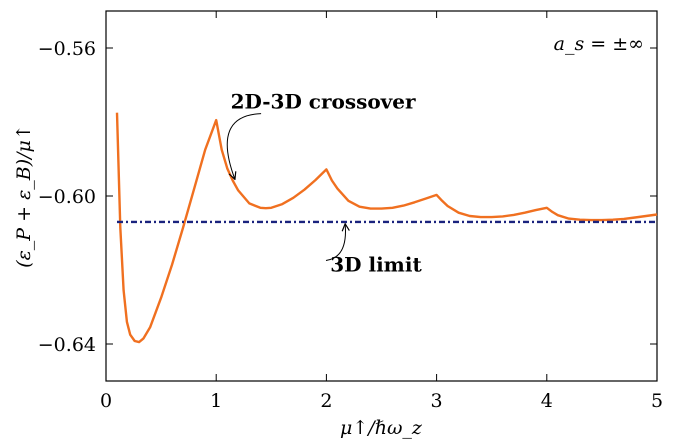 This screenshot has height=439, width=676. Describe the element at coordinates (437, 401) in the screenshot. I see `x-tick-label: 3` at that location.